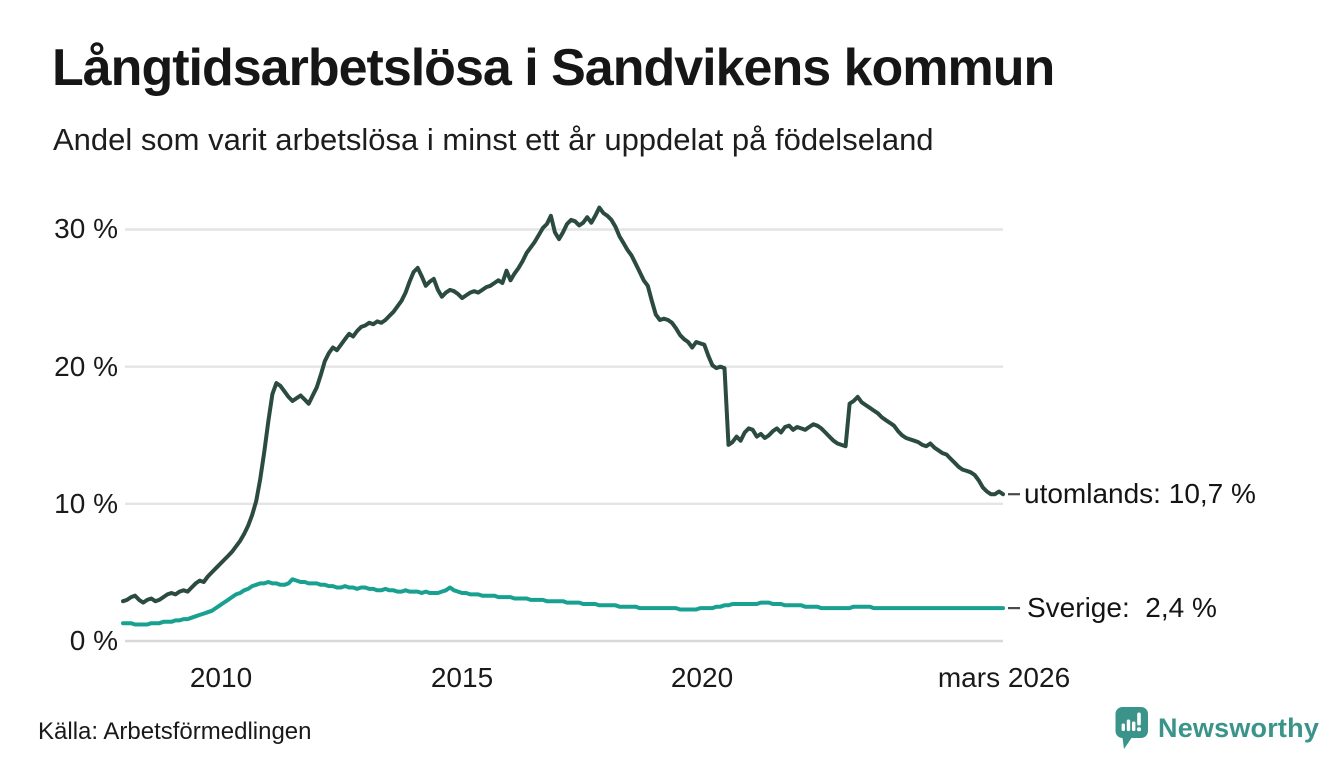  I want to click on series-line-sverige, so click(563, 602).